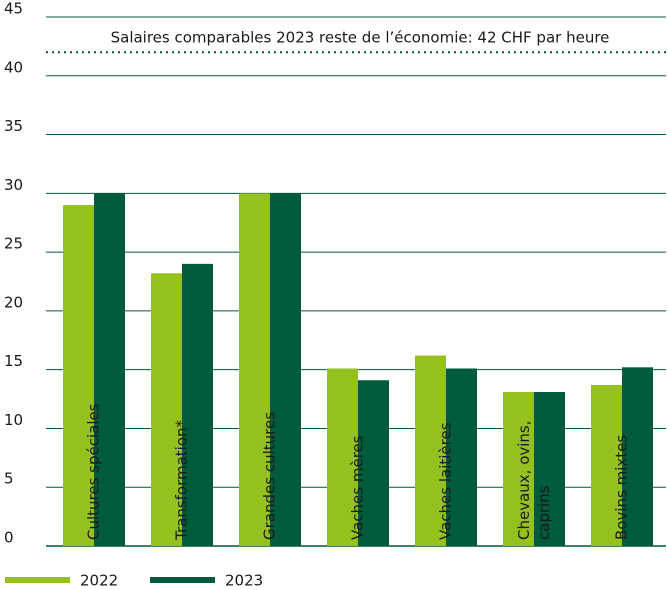  What do you see at coordinates (244, 581) in the screenshot?
I see `legend-label: 2023` at bounding box center [244, 581].